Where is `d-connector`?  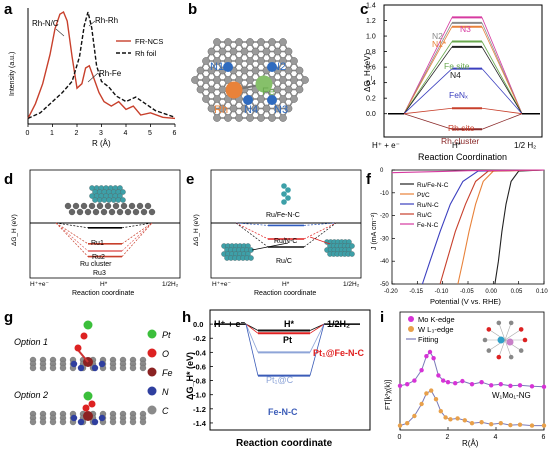 d-connector is located at coordinates (72, 225).